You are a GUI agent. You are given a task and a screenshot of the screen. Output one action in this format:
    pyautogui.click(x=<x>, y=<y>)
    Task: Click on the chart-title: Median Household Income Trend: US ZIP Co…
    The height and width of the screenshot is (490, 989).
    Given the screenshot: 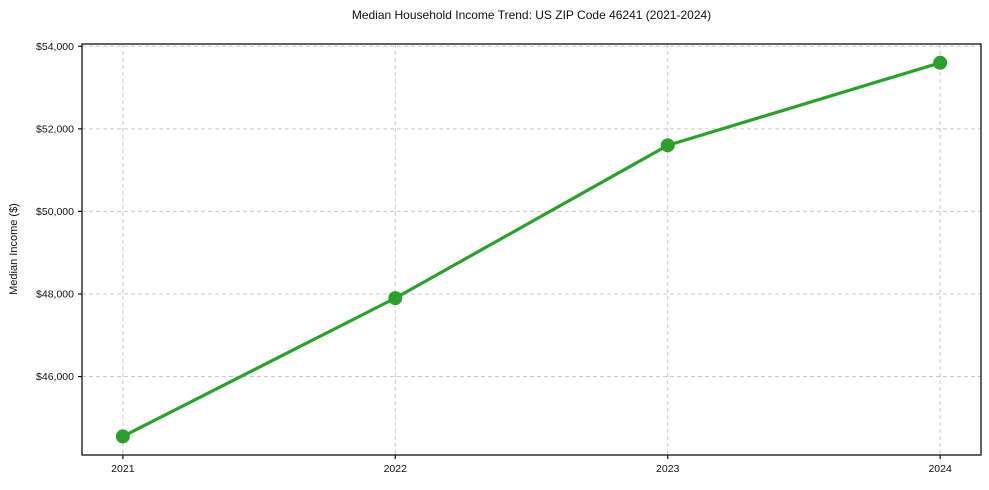 What is the action you would take?
    pyautogui.click(x=531, y=15)
    